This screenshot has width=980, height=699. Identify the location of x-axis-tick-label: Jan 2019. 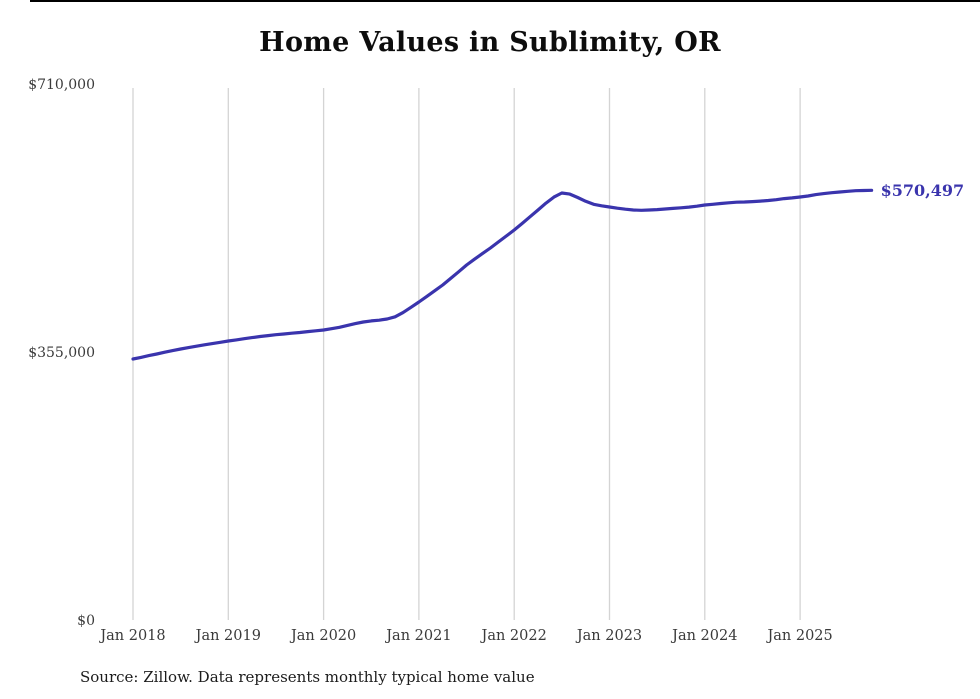
(227, 636).